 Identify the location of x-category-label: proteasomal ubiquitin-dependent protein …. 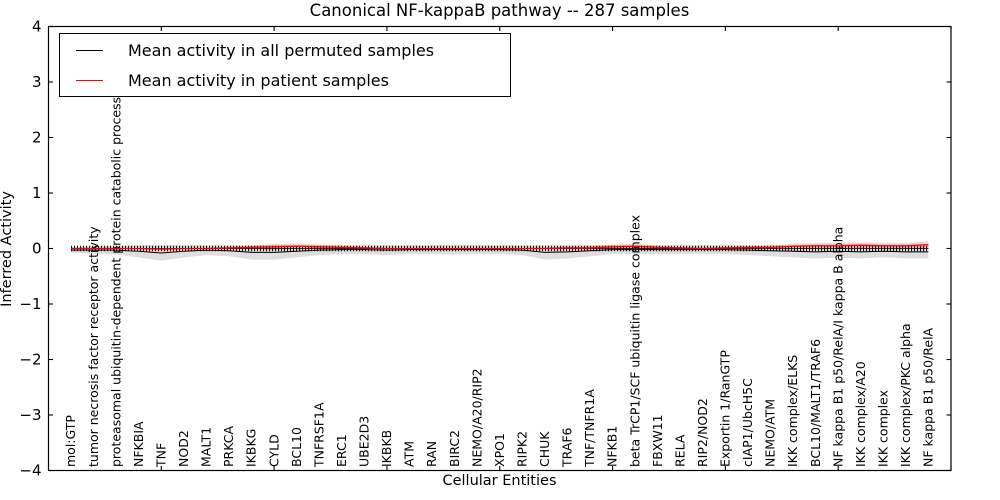
(115, 282).